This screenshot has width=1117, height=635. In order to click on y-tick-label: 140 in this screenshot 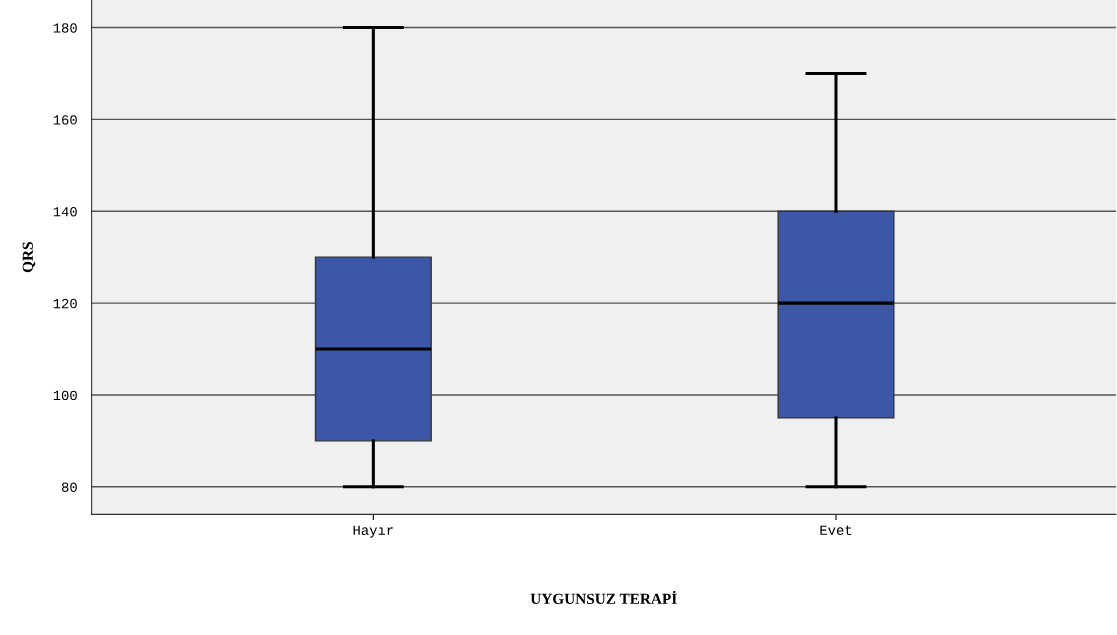, I will do `click(65, 211)`.